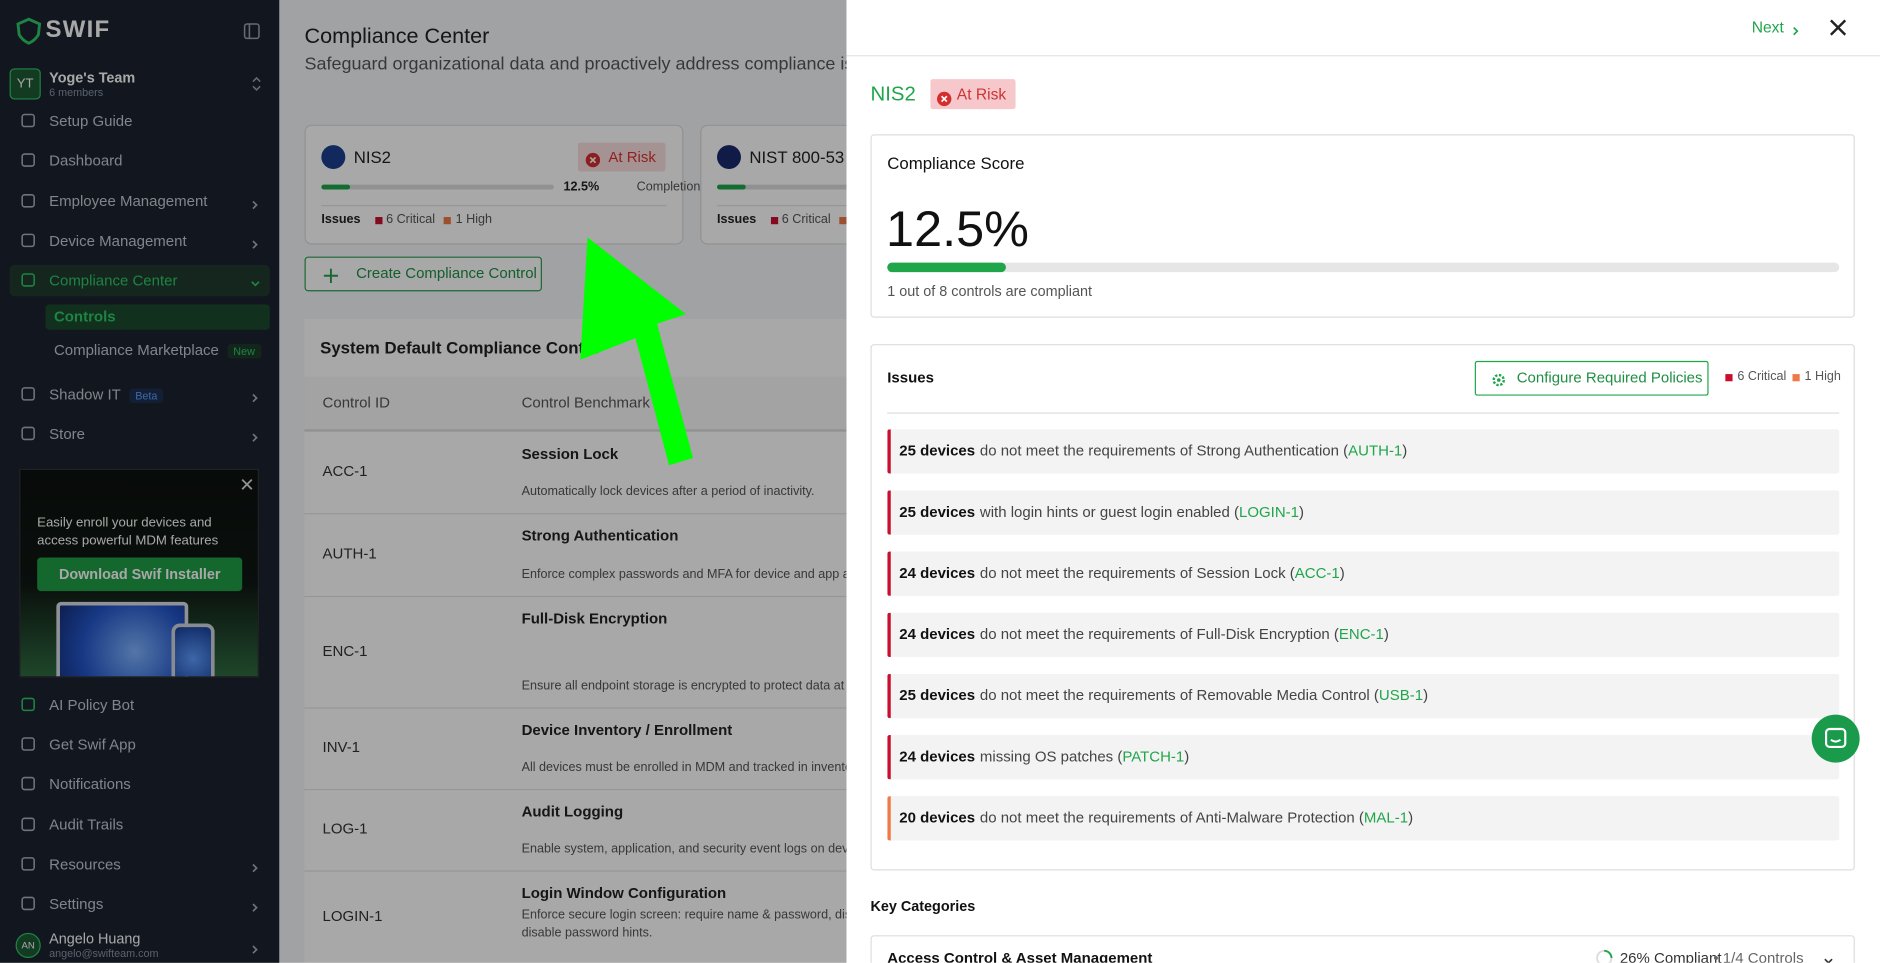  I want to click on issue-code: ENC-1, so click(1361, 634).